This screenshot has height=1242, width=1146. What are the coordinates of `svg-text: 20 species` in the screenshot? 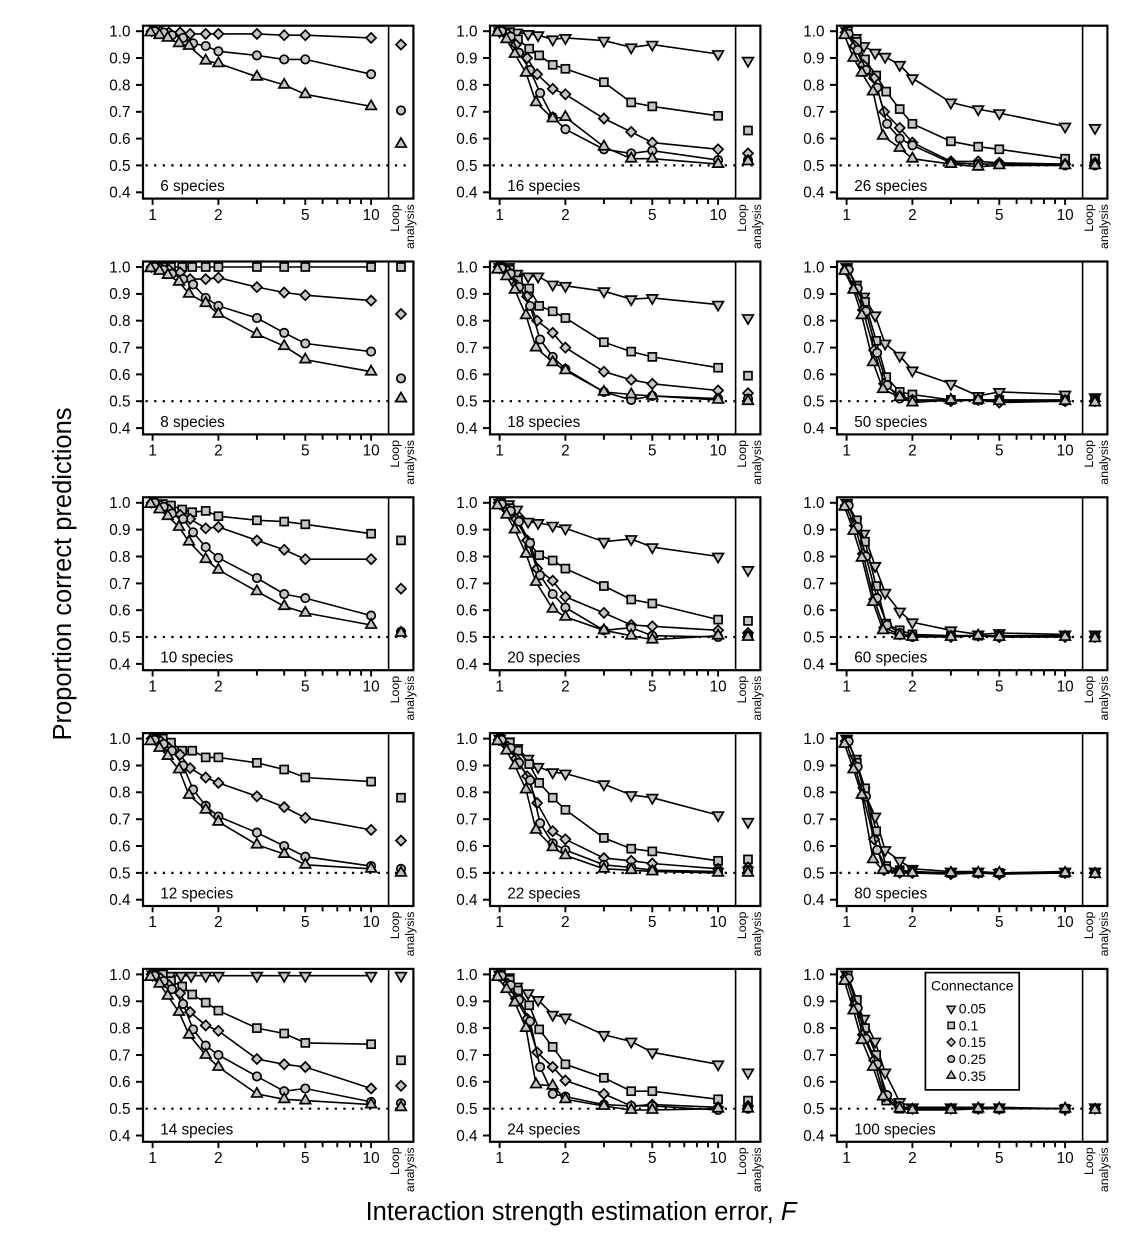 It's located at (543, 658).